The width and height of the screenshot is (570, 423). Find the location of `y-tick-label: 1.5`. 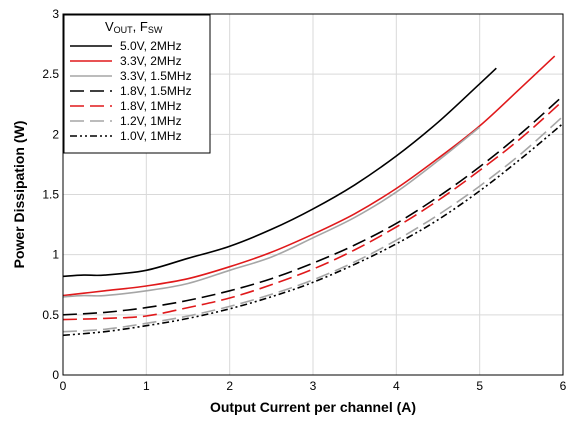

y-tick-label: 1.5 is located at coordinates (50, 195).